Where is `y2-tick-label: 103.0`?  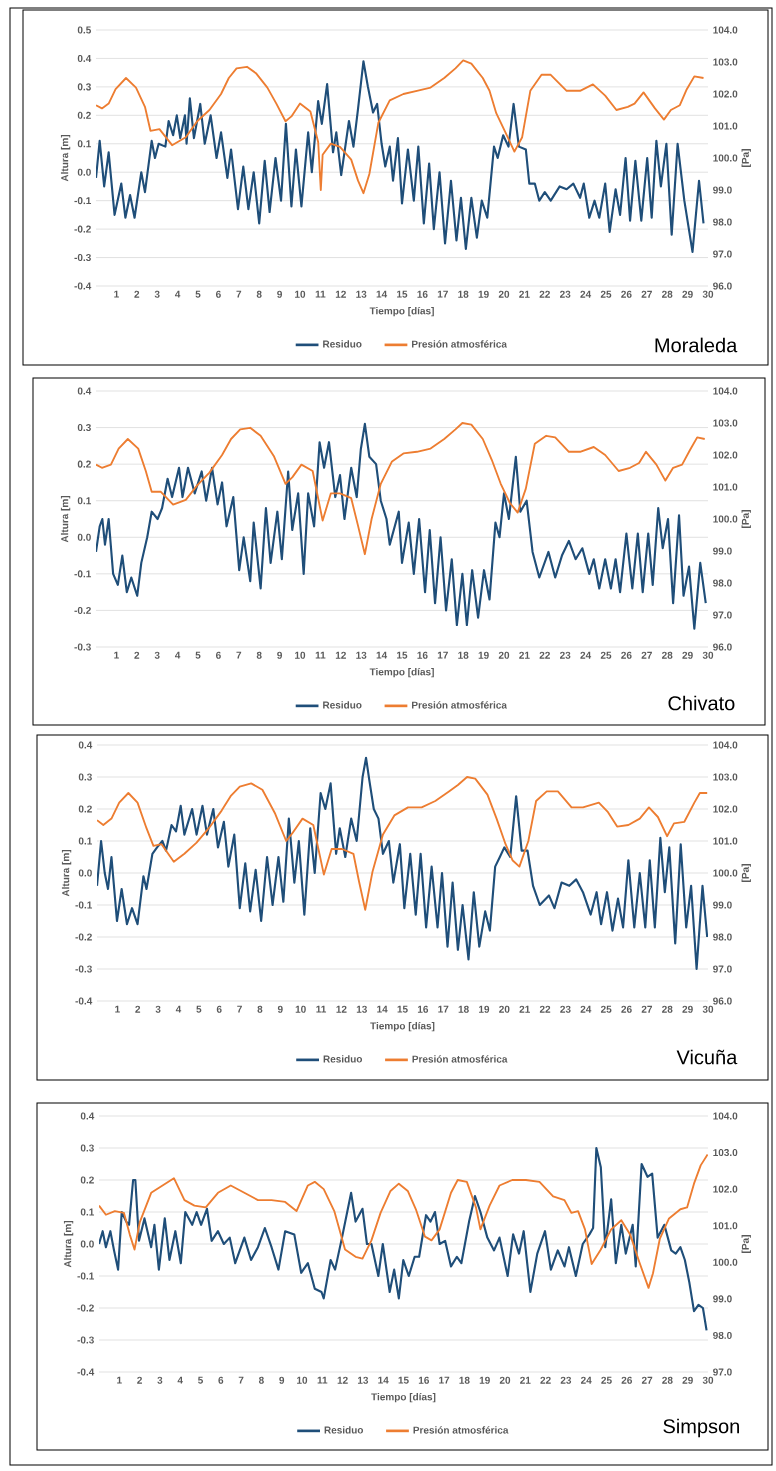 y2-tick-label: 103.0 is located at coordinates (725, 1153).